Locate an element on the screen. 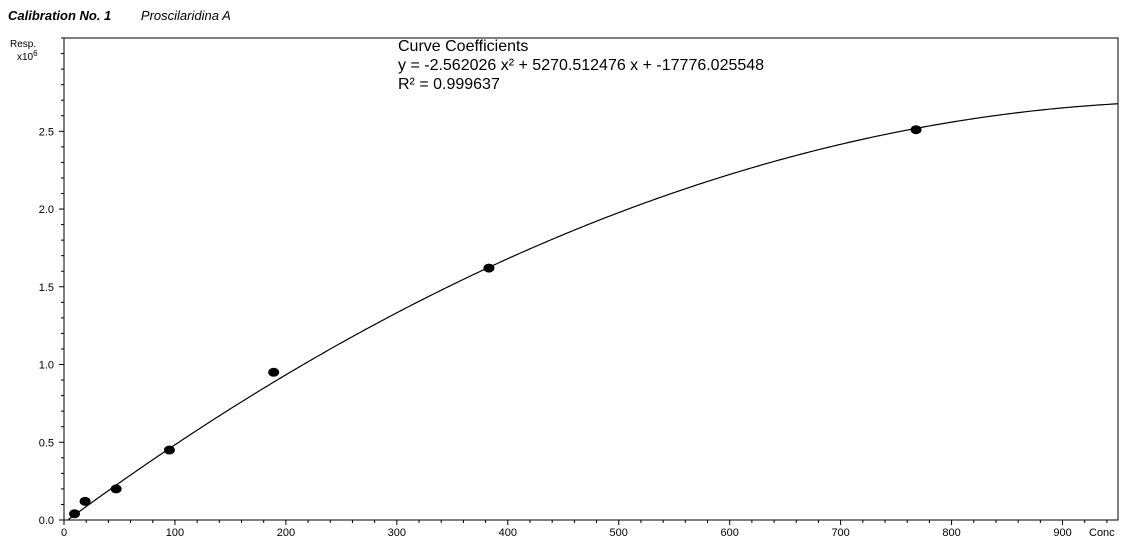 The width and height of the screenshot is (1123, 537). calibration-label: Calibration No. 1 is located at coordinates (60, 15).